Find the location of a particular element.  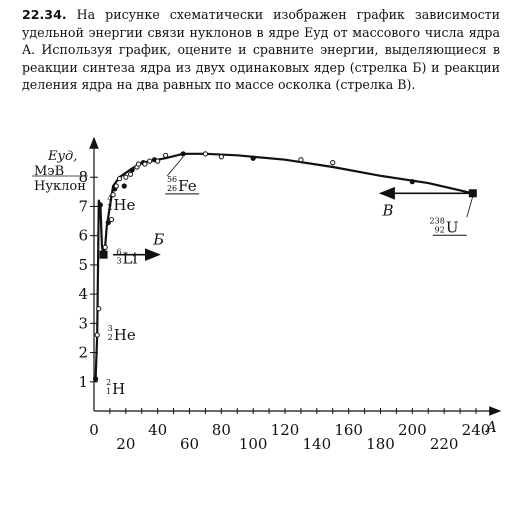

nuclide-label-li: 63 Li is located at coordinates (126, 258).